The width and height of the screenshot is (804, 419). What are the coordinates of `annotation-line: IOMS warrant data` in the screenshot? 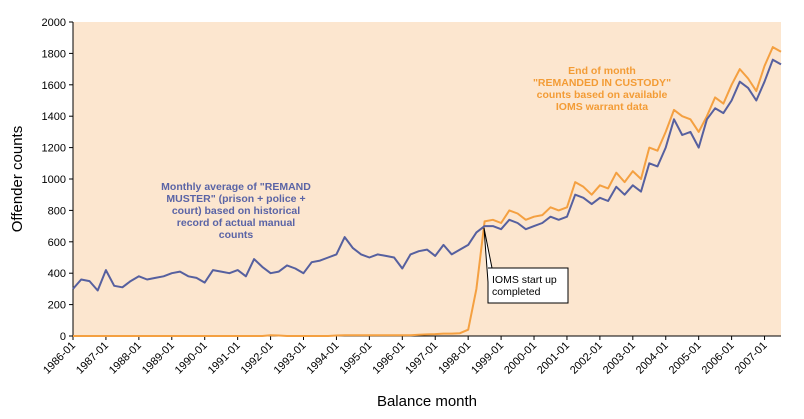 It's located at (602, 107).